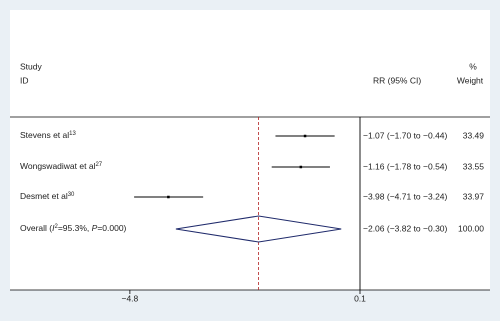  What do you see at coordinates (72, 134) in the screenshot?
I see `study-ref: 13` at bounding box center [72, 134].